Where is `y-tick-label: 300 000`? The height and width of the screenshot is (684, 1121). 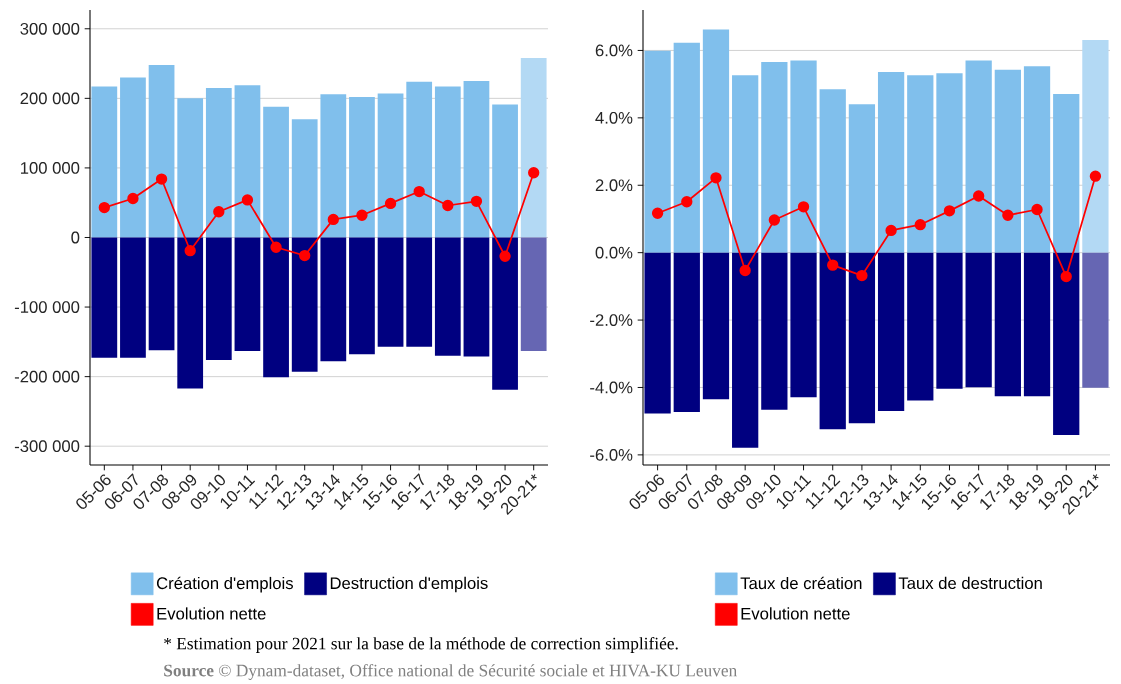 y-tick-label: 300 000 is located at coordinates (50, 28).